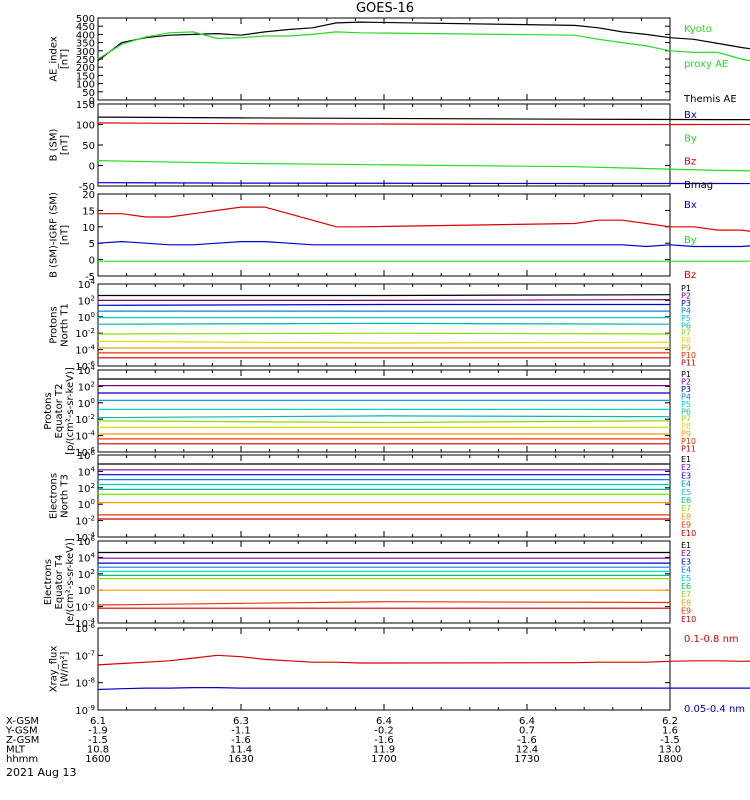 This screenshot has height=800, width=750. I want to click on legend-entry: Bz, so click(690, 275).